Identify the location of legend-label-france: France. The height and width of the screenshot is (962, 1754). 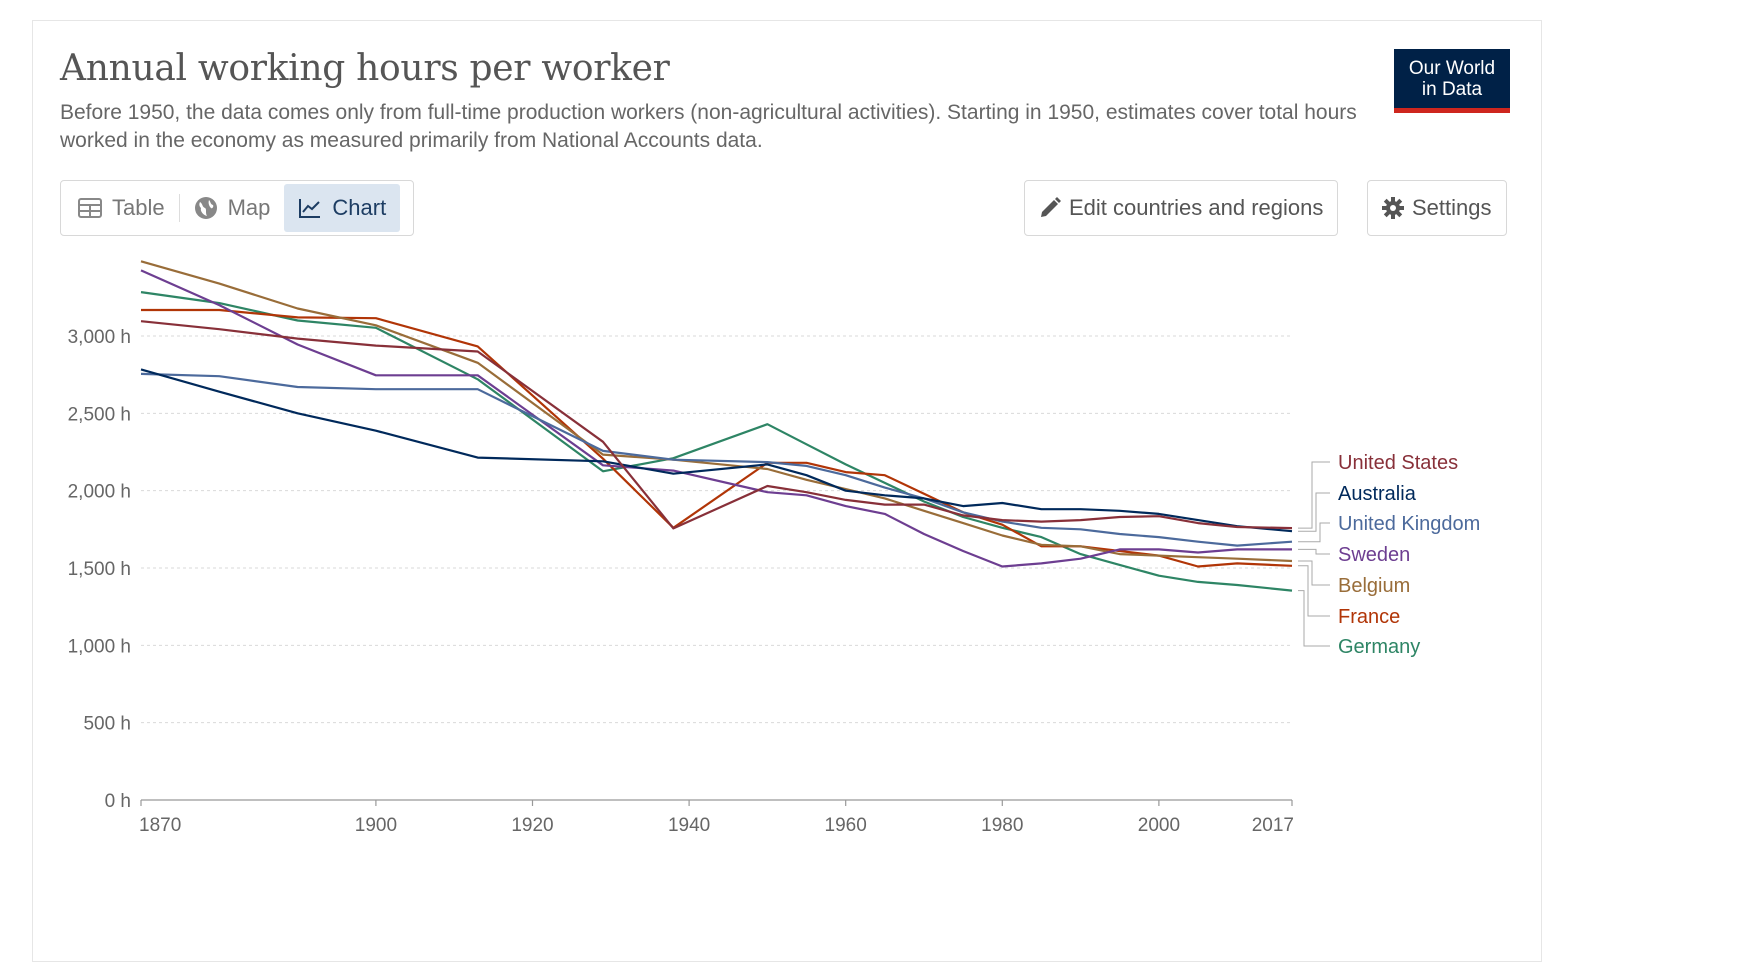
(1369, 617).